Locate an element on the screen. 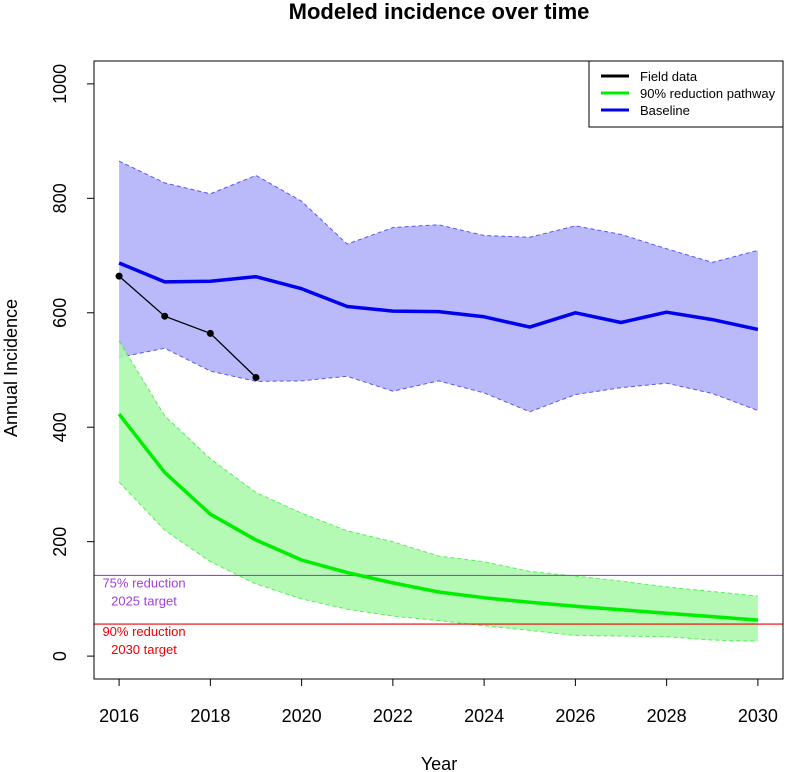 The width and height of the screenshot is (787, 772). x-axis: 2016 2018 2020 2022 2024 2026 2028 2030 is located at coordinates (438, 702).